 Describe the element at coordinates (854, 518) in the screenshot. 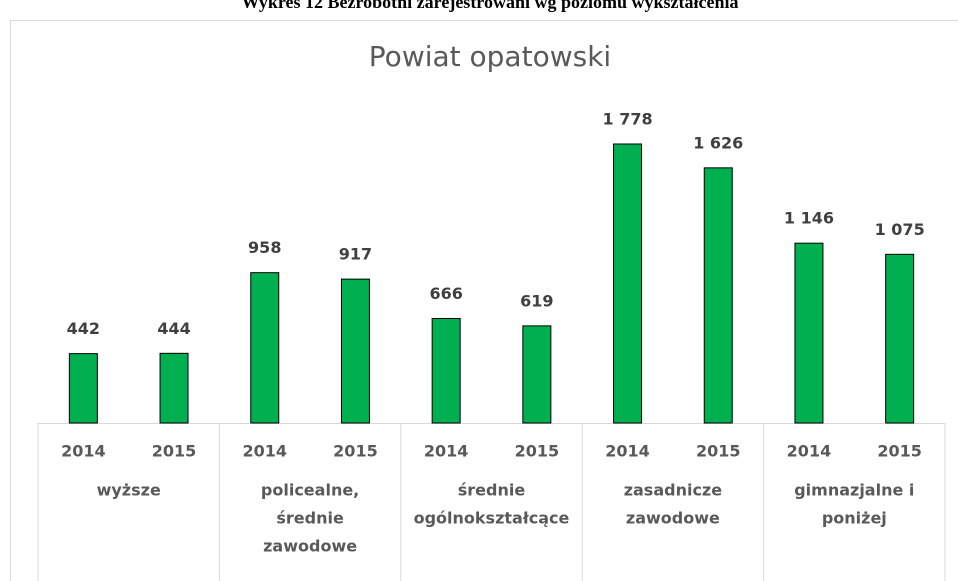

I see `group-label: poniżej` at that location.